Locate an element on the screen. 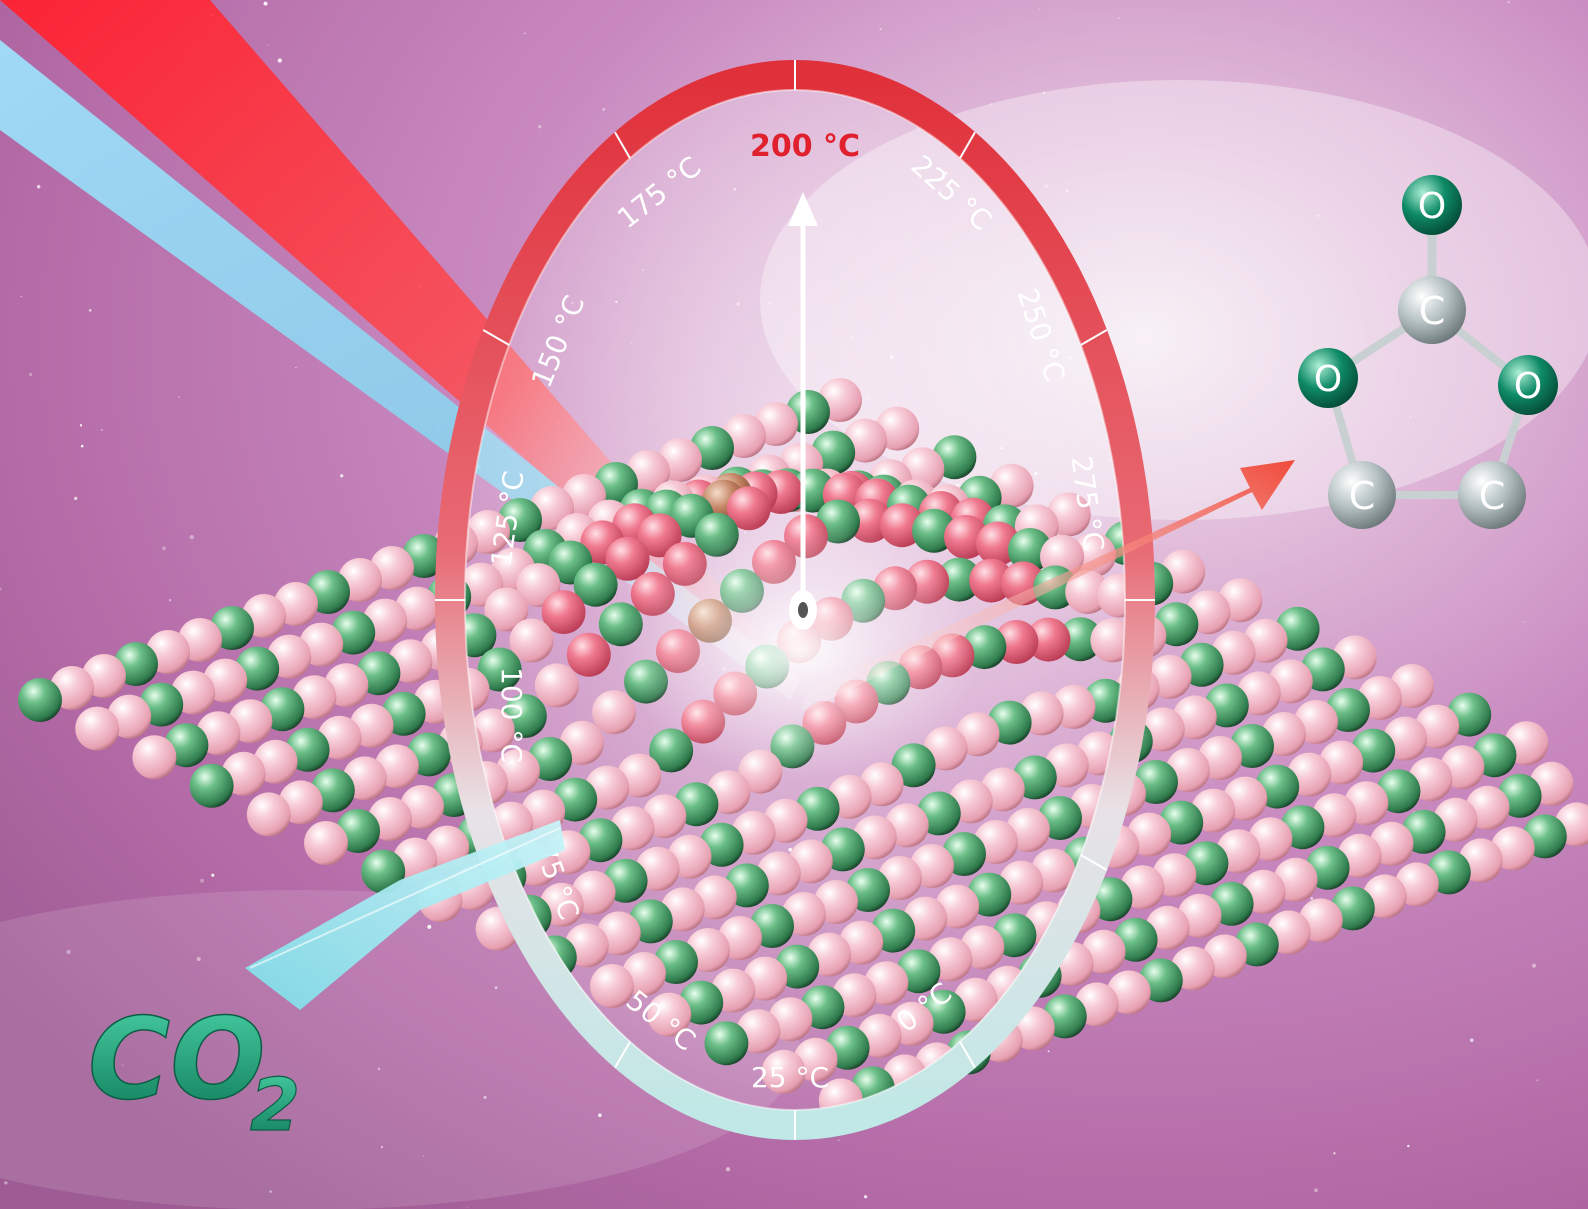 This screenshot has height=1209, width=1588. atom-c-right-label: C is located at coordinates (1492, 496).